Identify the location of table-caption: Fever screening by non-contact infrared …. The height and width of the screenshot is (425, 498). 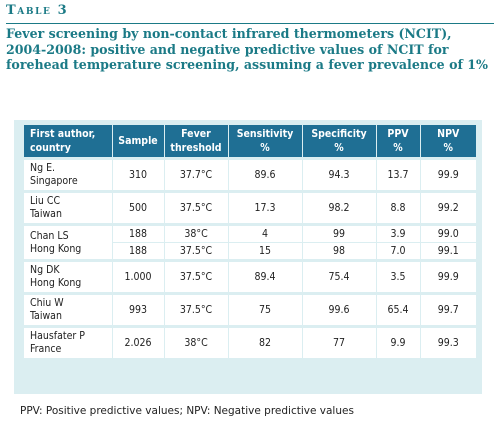
(247, 49).